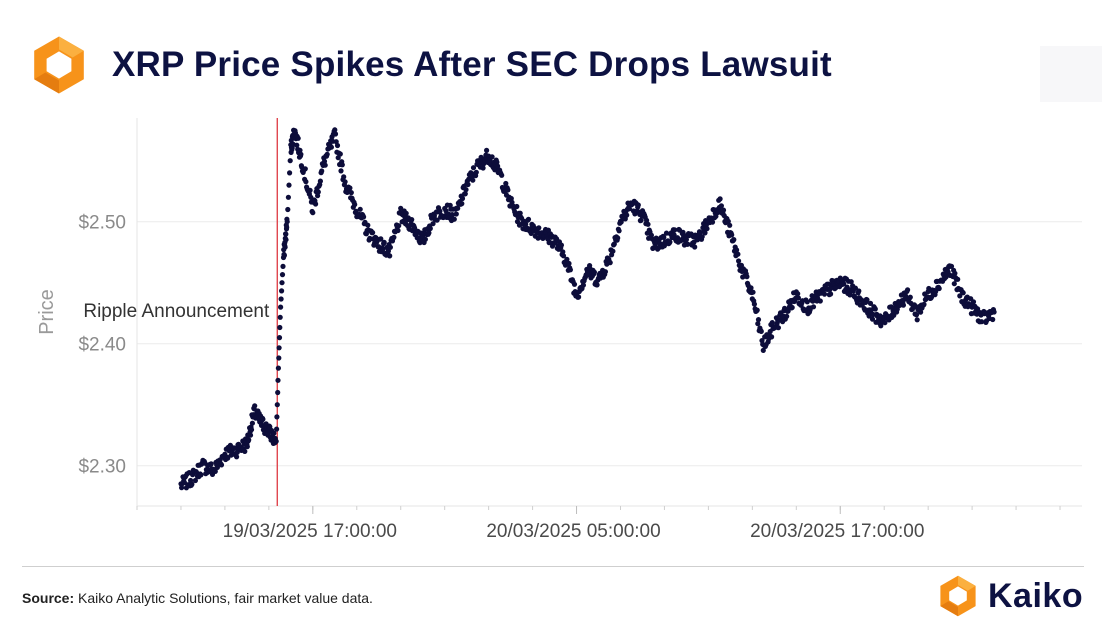 This screenshot has width=1120, height=634. I want to click on annotation-label: Ripple Announcement, so click(176, 311).